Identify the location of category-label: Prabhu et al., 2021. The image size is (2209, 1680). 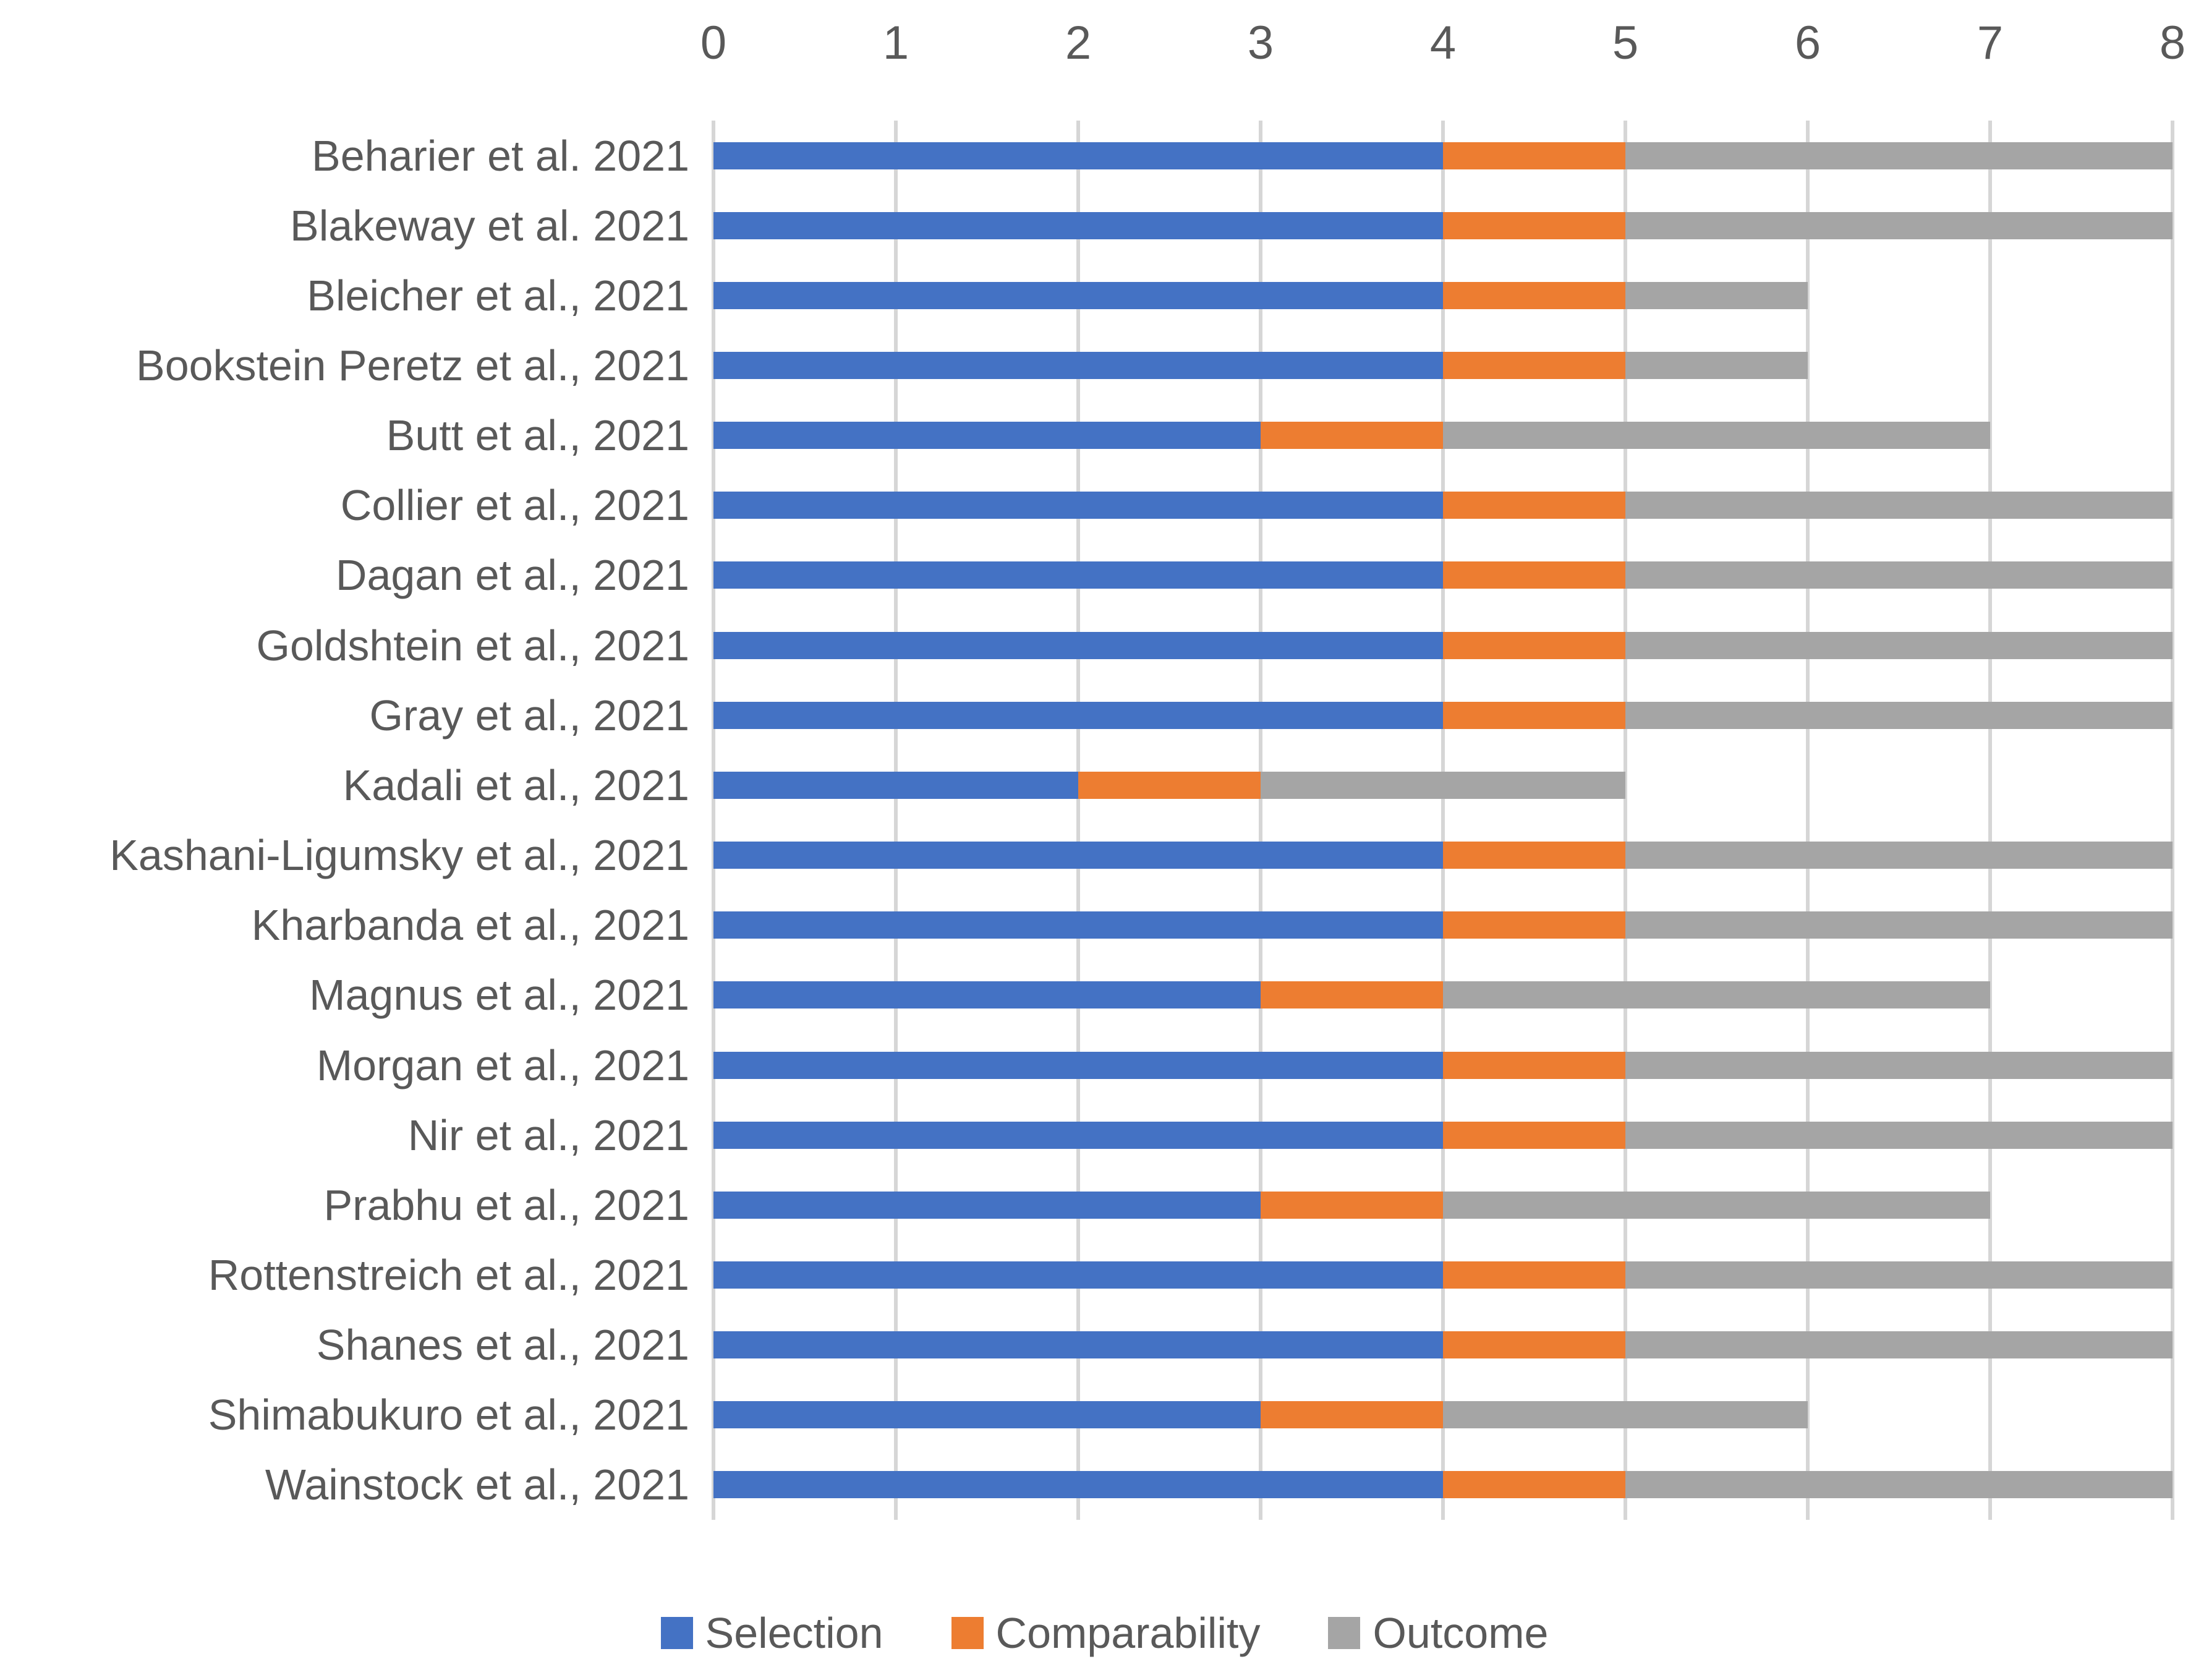
(506, 1204).